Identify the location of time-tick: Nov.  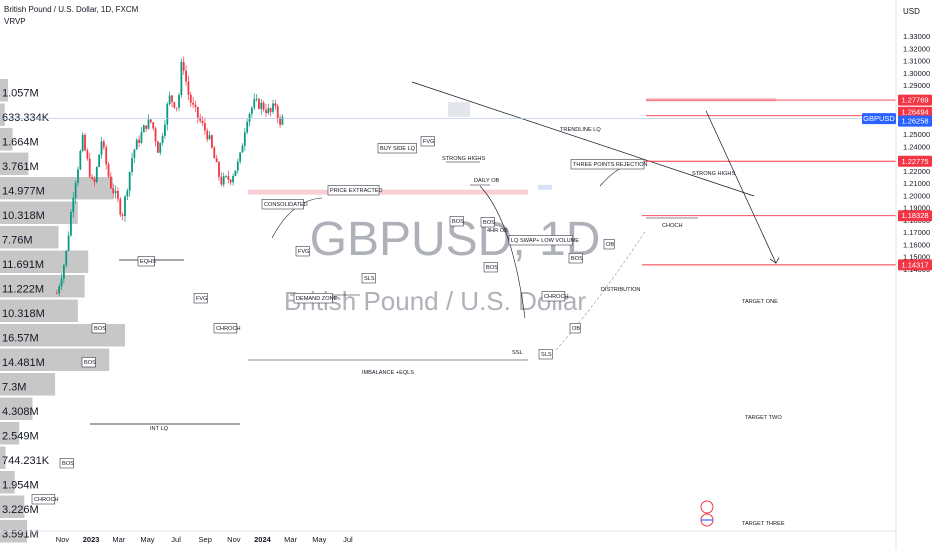
(63, 539).